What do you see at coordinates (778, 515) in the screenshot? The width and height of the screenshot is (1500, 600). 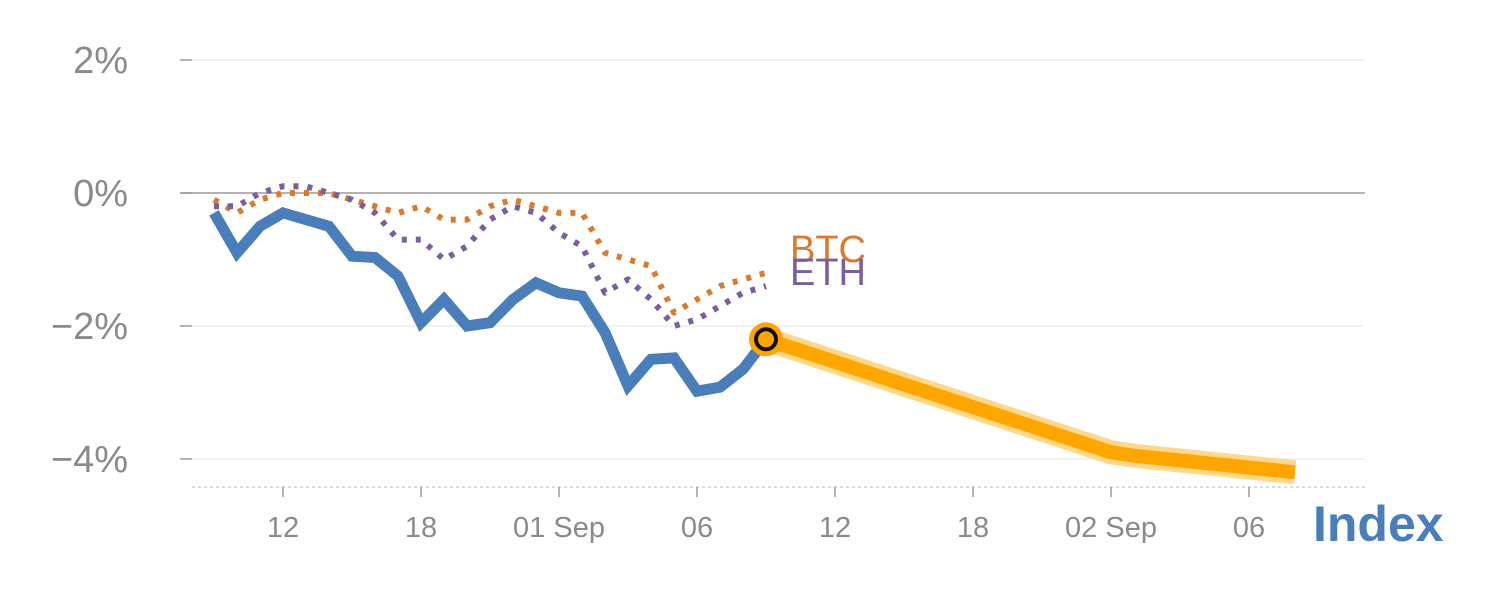 I see `x-axis: 12 18 01 Sep 06 12 18 02 Sep 06` at bounding box center [778, 515].